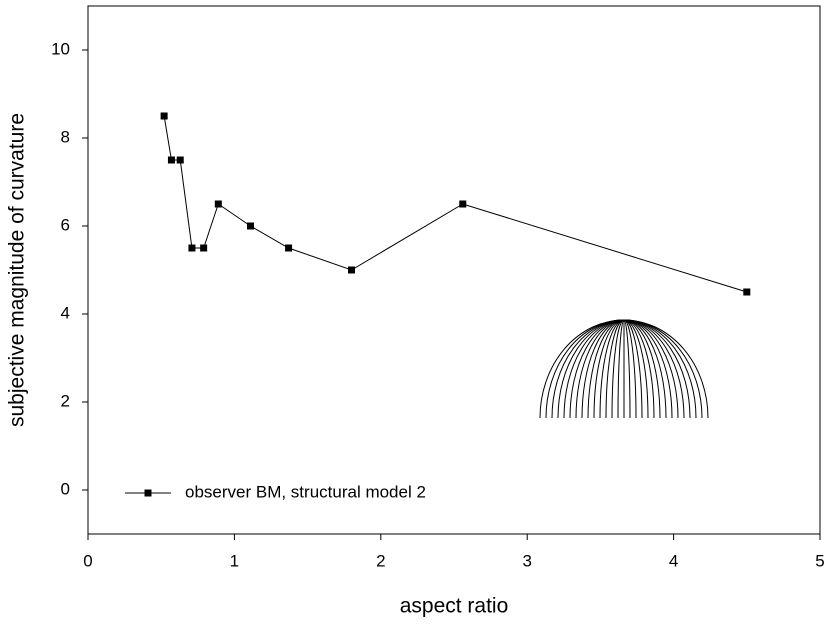  I want to click on y-tick-label: 10, so click(60, 48).